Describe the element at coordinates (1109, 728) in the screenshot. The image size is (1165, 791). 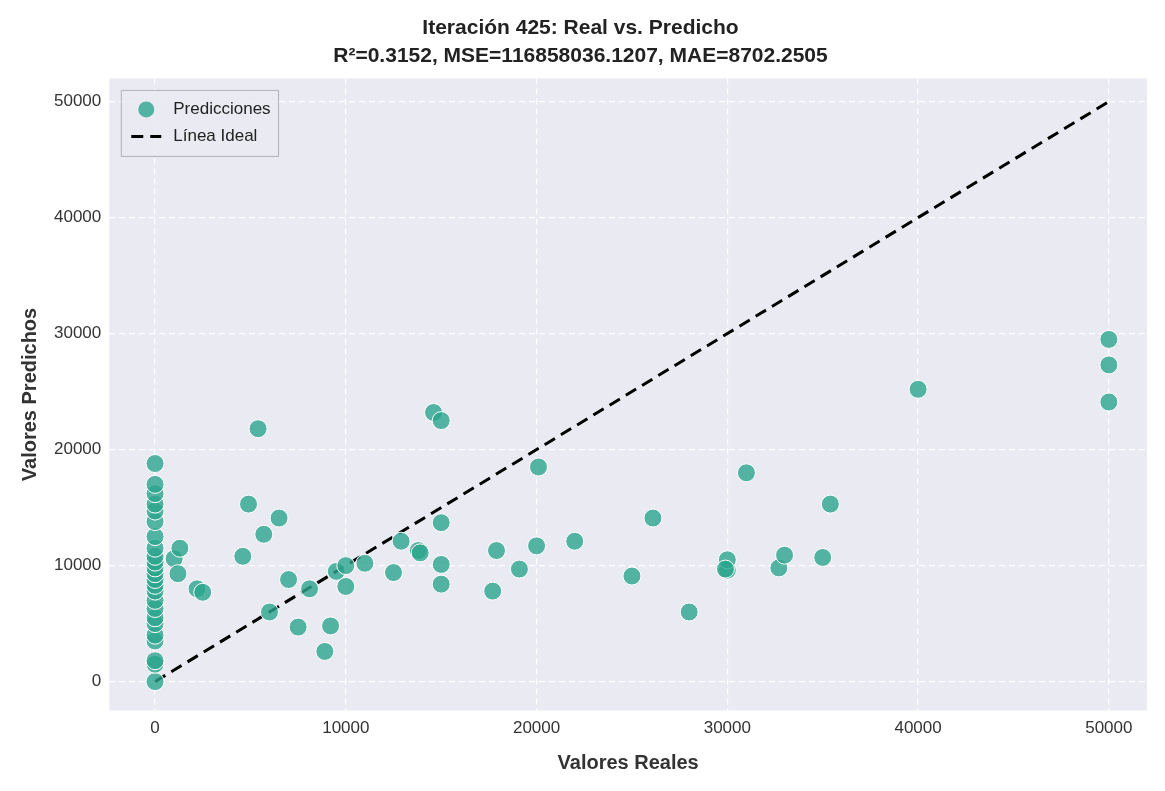
I see `x-tick-label: 50000` at that location.